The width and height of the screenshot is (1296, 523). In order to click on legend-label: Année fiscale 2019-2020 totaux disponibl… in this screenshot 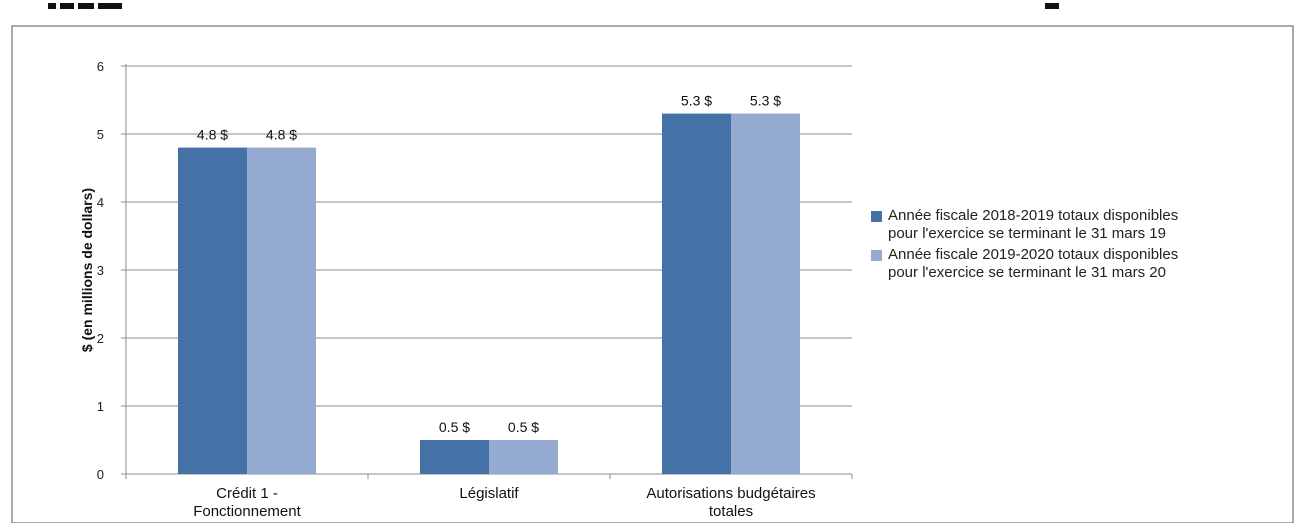, I will do `click(1033, 263)`.